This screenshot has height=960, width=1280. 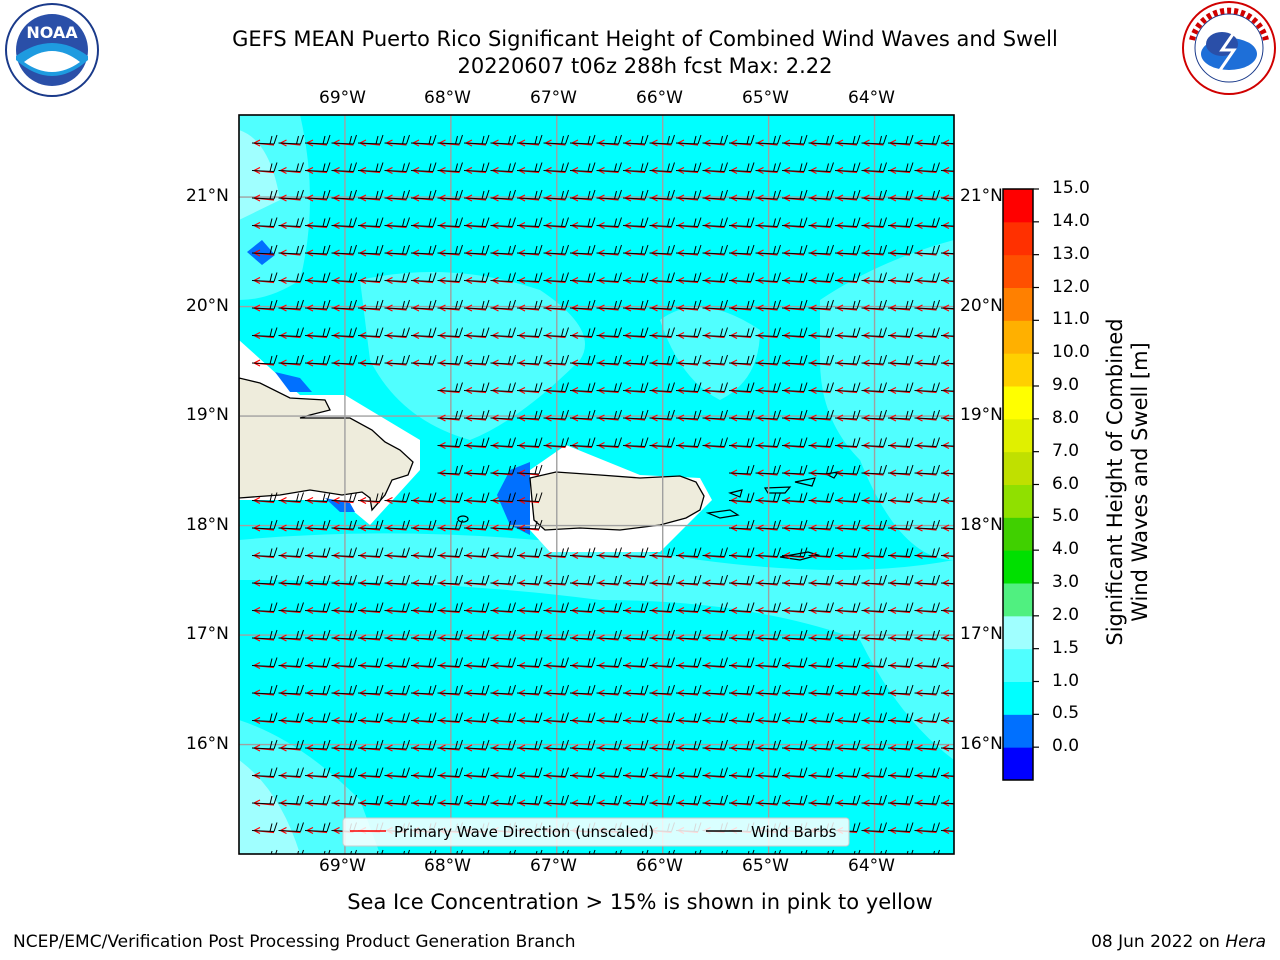 What do you see at coordinates (52, 50) in the screenshot?
I see `noaa-logo: NOAA` at bounding box center [52, 50].